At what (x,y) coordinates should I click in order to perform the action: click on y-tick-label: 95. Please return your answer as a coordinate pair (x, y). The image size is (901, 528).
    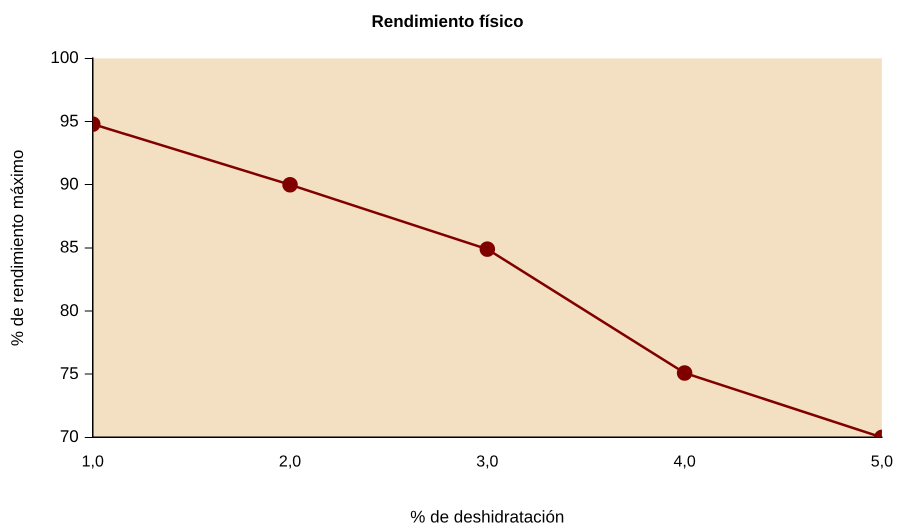
    Looking at the image, I should click on (69, 120).